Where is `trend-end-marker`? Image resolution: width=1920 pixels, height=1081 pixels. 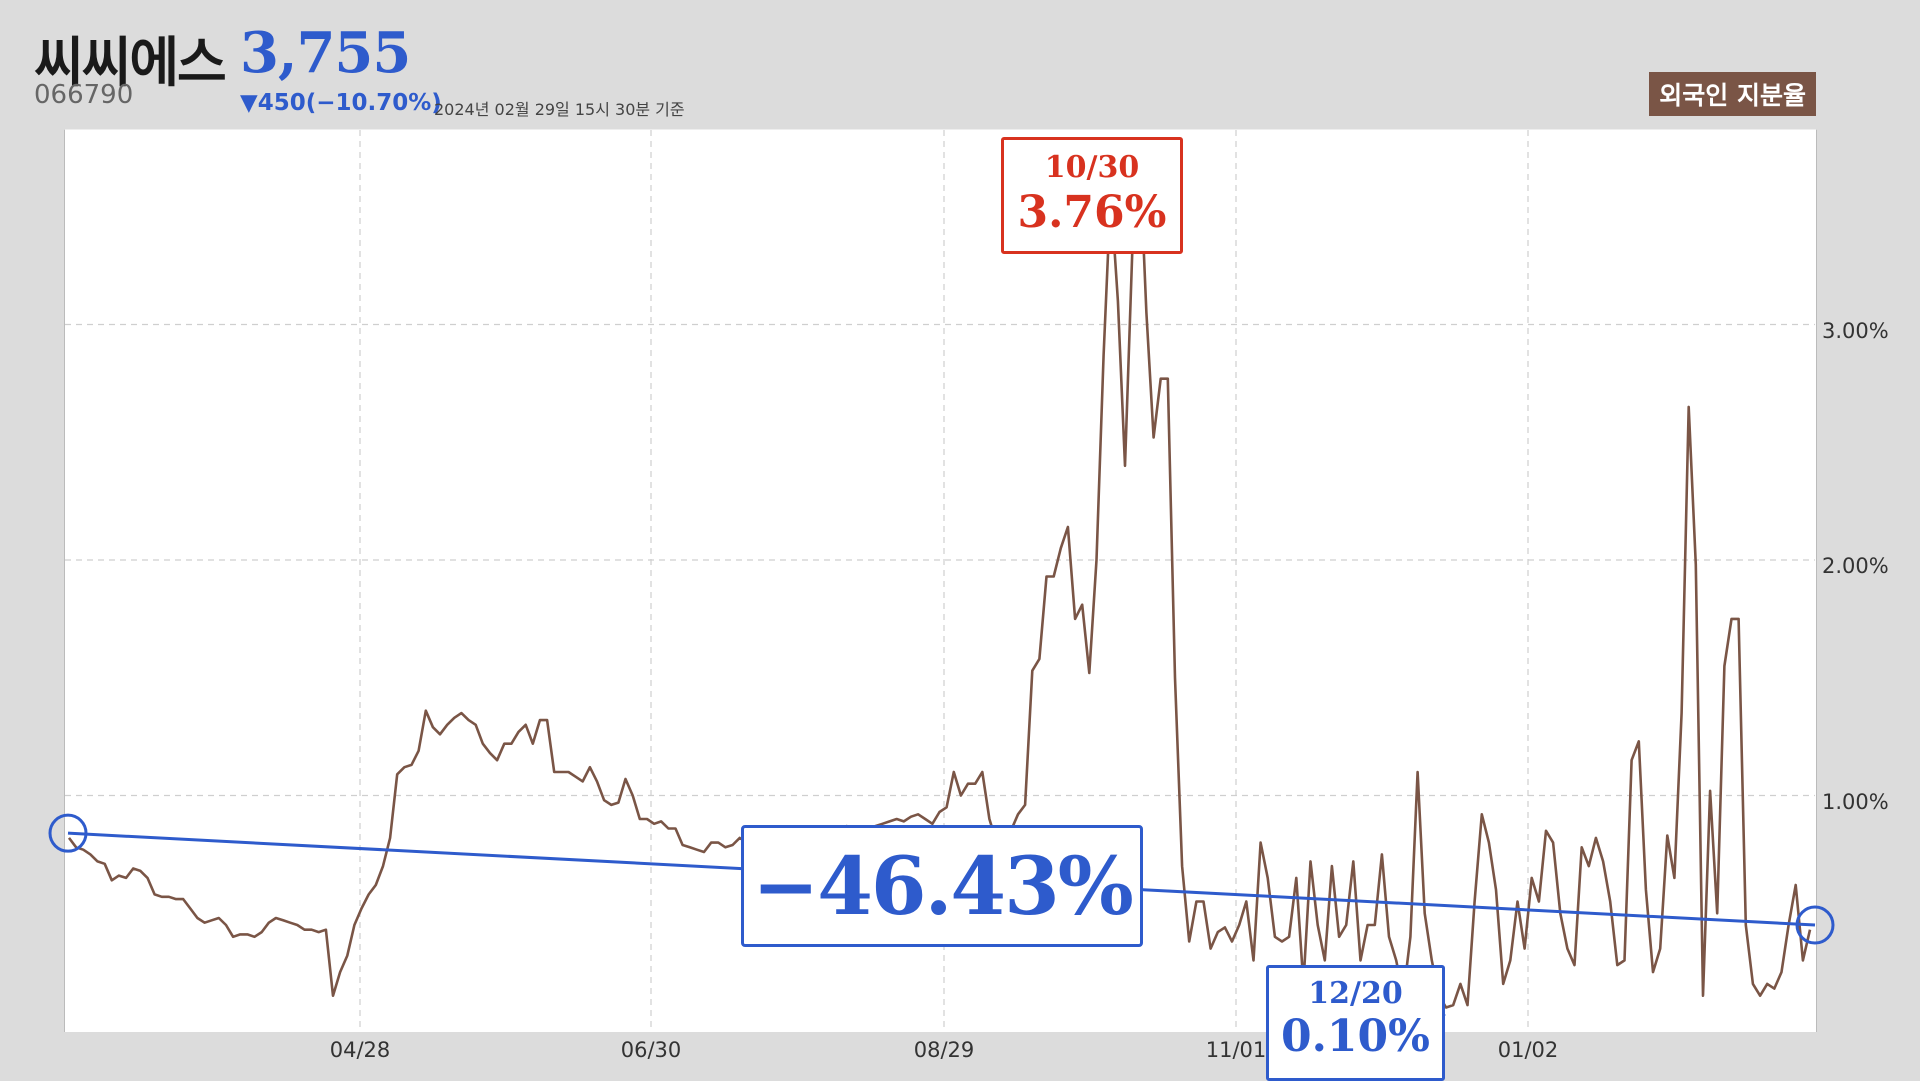
trend-end-marker is located at coordinates (1815, 925).